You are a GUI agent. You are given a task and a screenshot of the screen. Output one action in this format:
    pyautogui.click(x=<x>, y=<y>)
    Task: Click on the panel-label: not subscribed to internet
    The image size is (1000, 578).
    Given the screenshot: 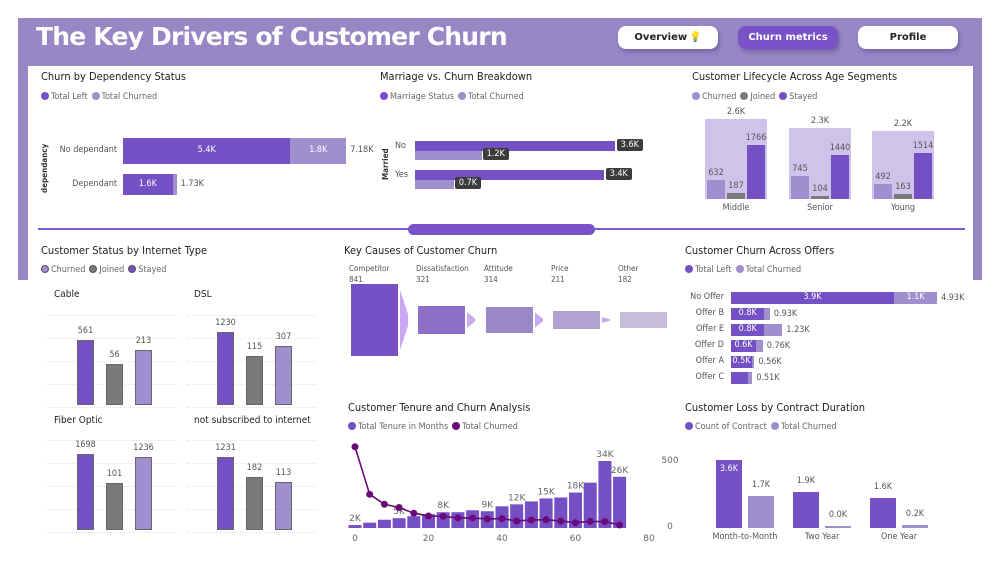 What is the action you would take?
    pyautogui.click(x=252, y=420)
    